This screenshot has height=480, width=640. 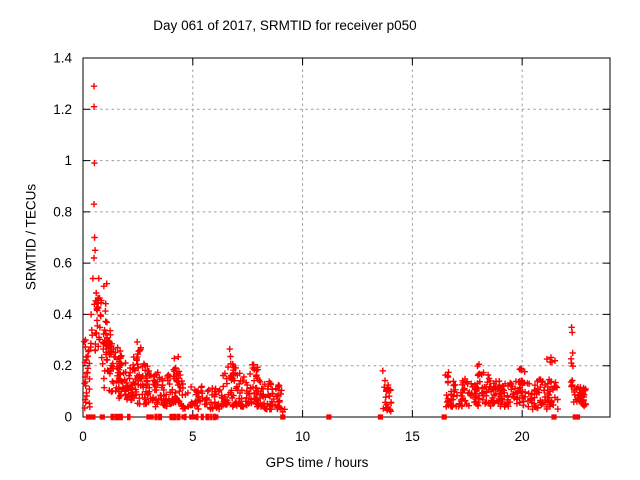 What do you see at coordinates (62, 109) in the screenshot?
I see `y-tick-label: 1.2` at bounding box center [62, 109].